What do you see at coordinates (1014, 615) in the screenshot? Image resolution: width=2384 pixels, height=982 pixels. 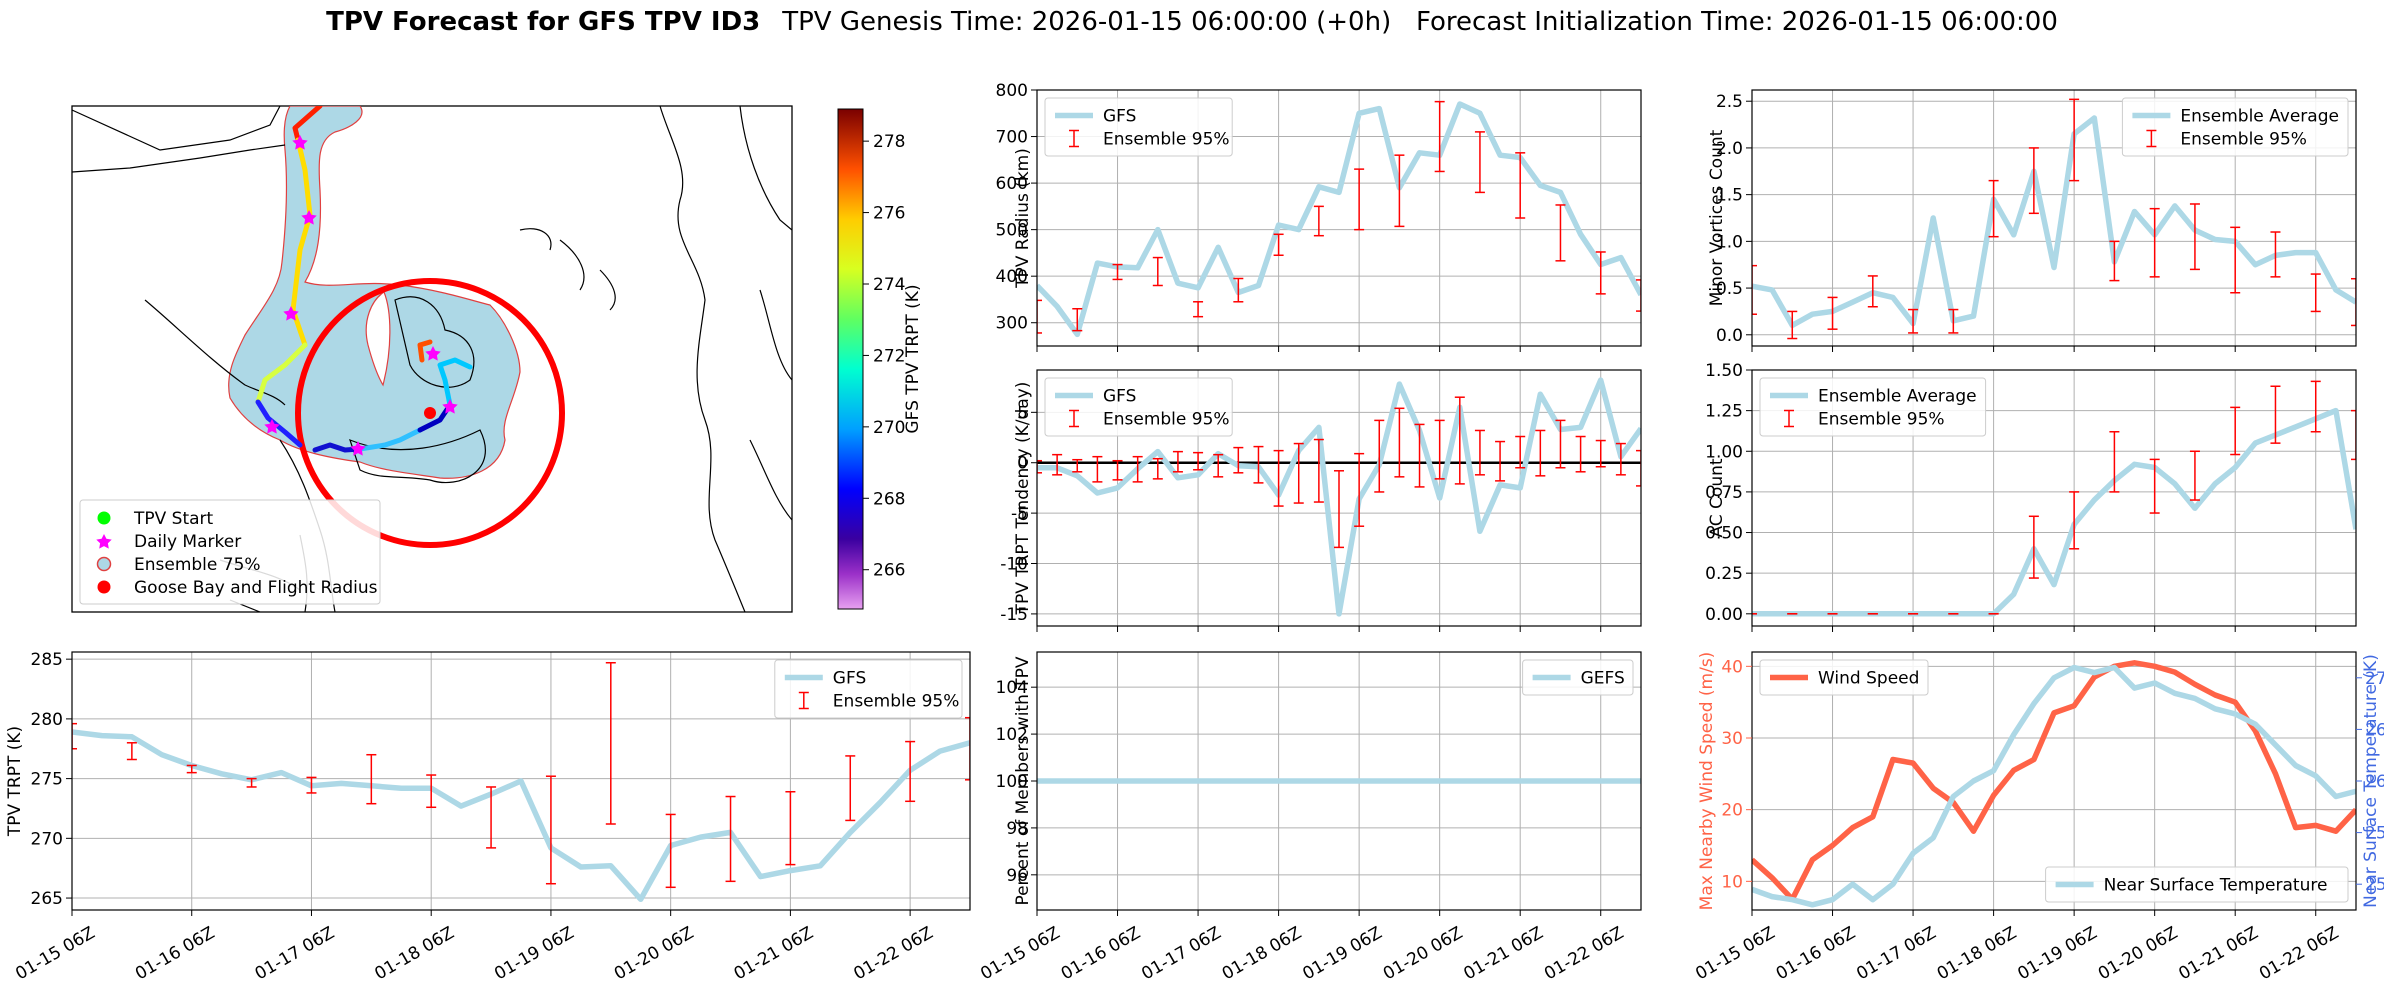 I see `y-tick-label: -15` at bounding box center [1014, 615].